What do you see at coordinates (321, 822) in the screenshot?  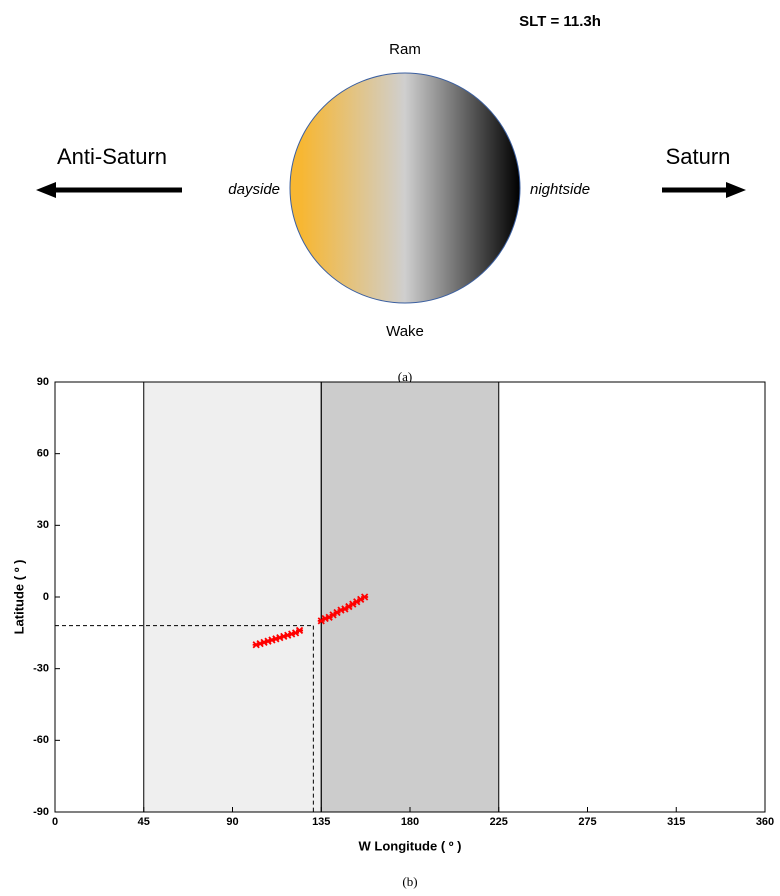 I see `x-tick-label: 135` at bounding box center [321, 822].